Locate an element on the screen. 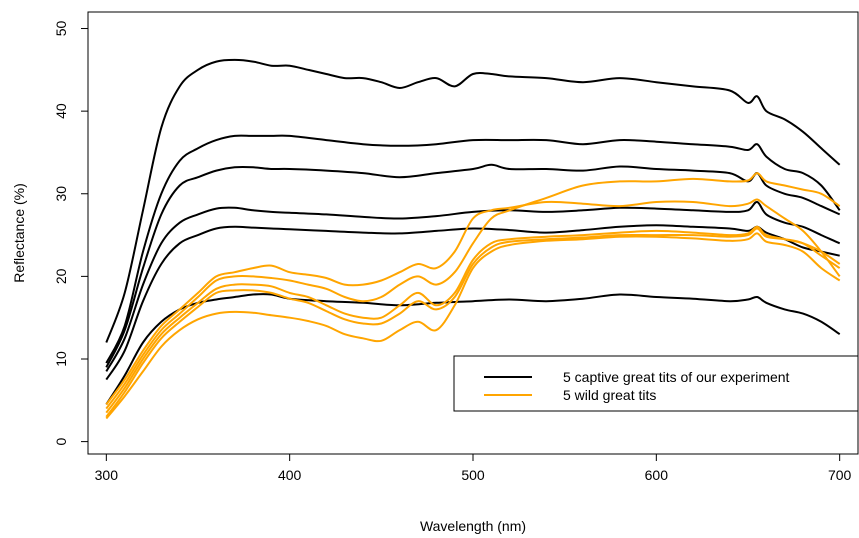  y-axis: 0 10 20 30 40 50 is located at coordinates (71, 233).